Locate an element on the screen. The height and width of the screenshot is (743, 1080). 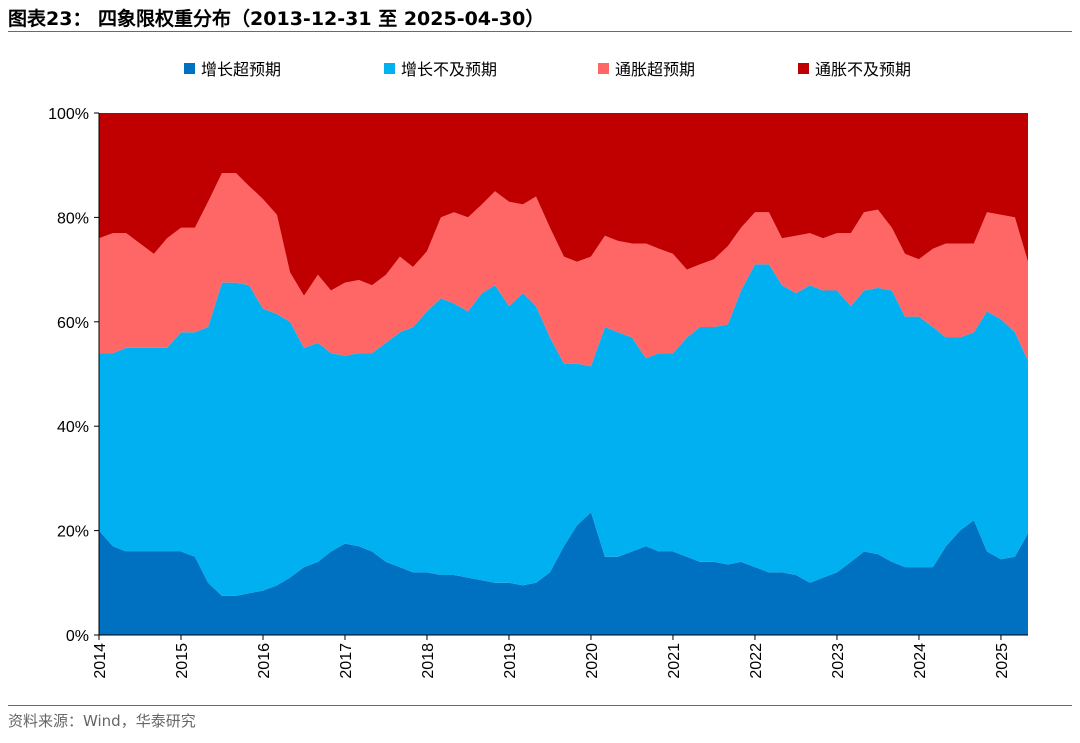
x-tick-label: 2014 is located at coordinates (100, 661).